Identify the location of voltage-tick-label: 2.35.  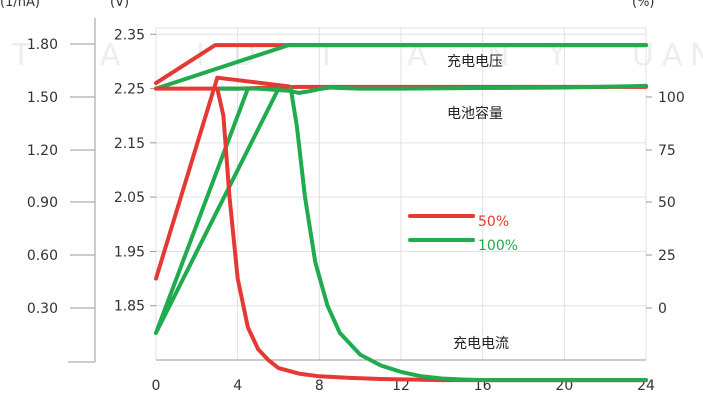
(129, 35).